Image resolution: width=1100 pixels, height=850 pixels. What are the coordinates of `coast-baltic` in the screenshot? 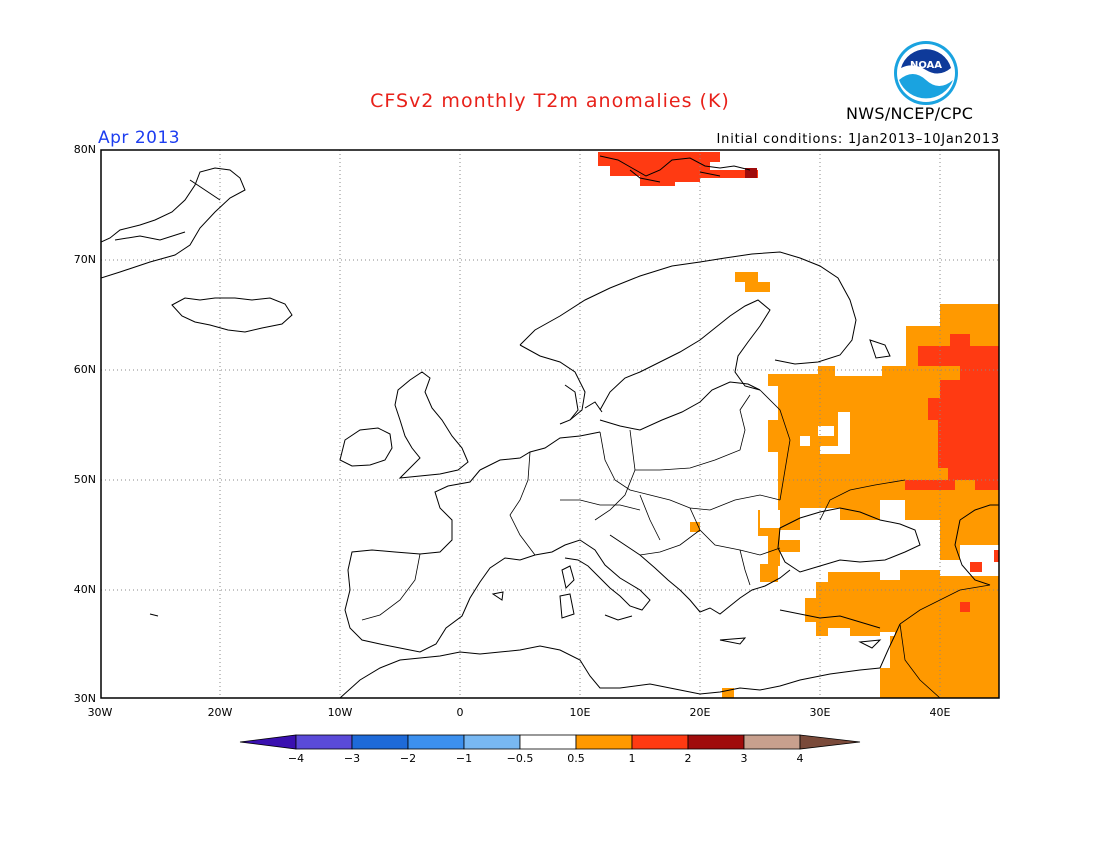 It's located at (680, 406).